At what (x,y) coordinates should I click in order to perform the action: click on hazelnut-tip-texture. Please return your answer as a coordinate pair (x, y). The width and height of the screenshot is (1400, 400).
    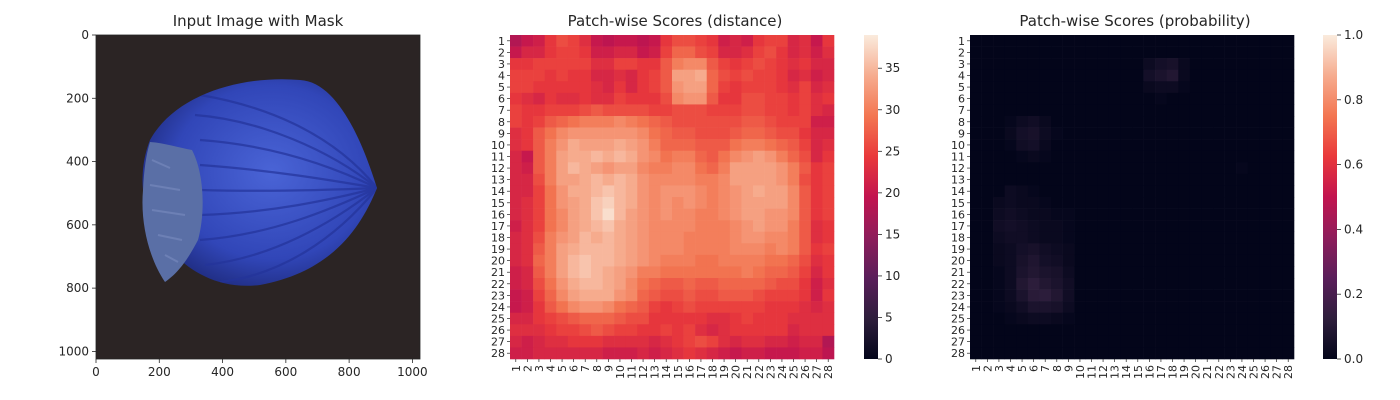
    Looking at the image, I should click on (167, 211).